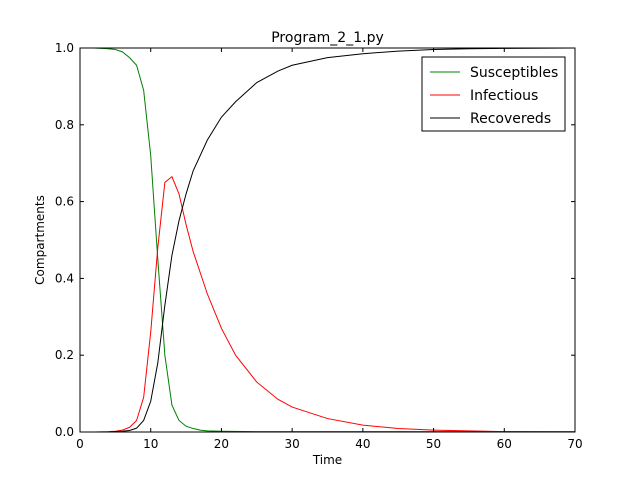 Image resolution: width=640 pixels, height=480 pixels. I want to click on x-tick-label: 40, so click(362, 444).